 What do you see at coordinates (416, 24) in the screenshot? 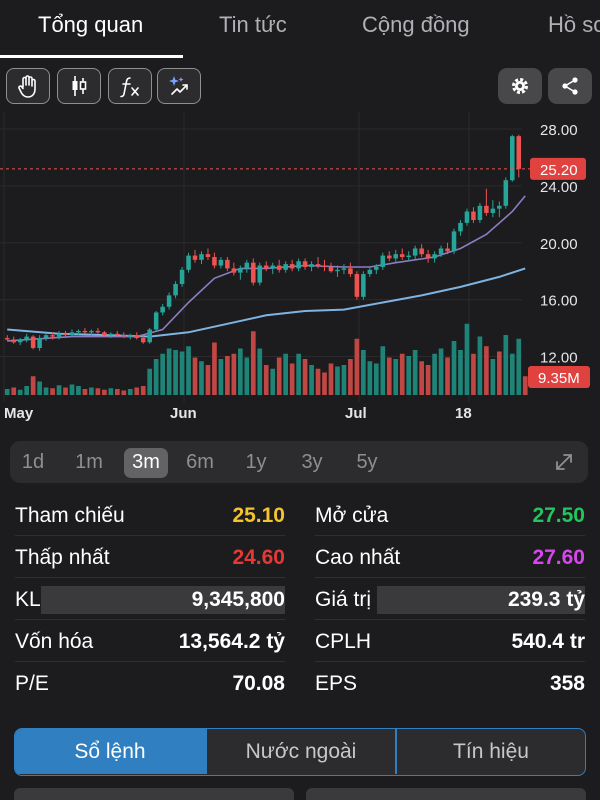
I see `tab-community: Cộng đồng` at bounding box center [416, 24].